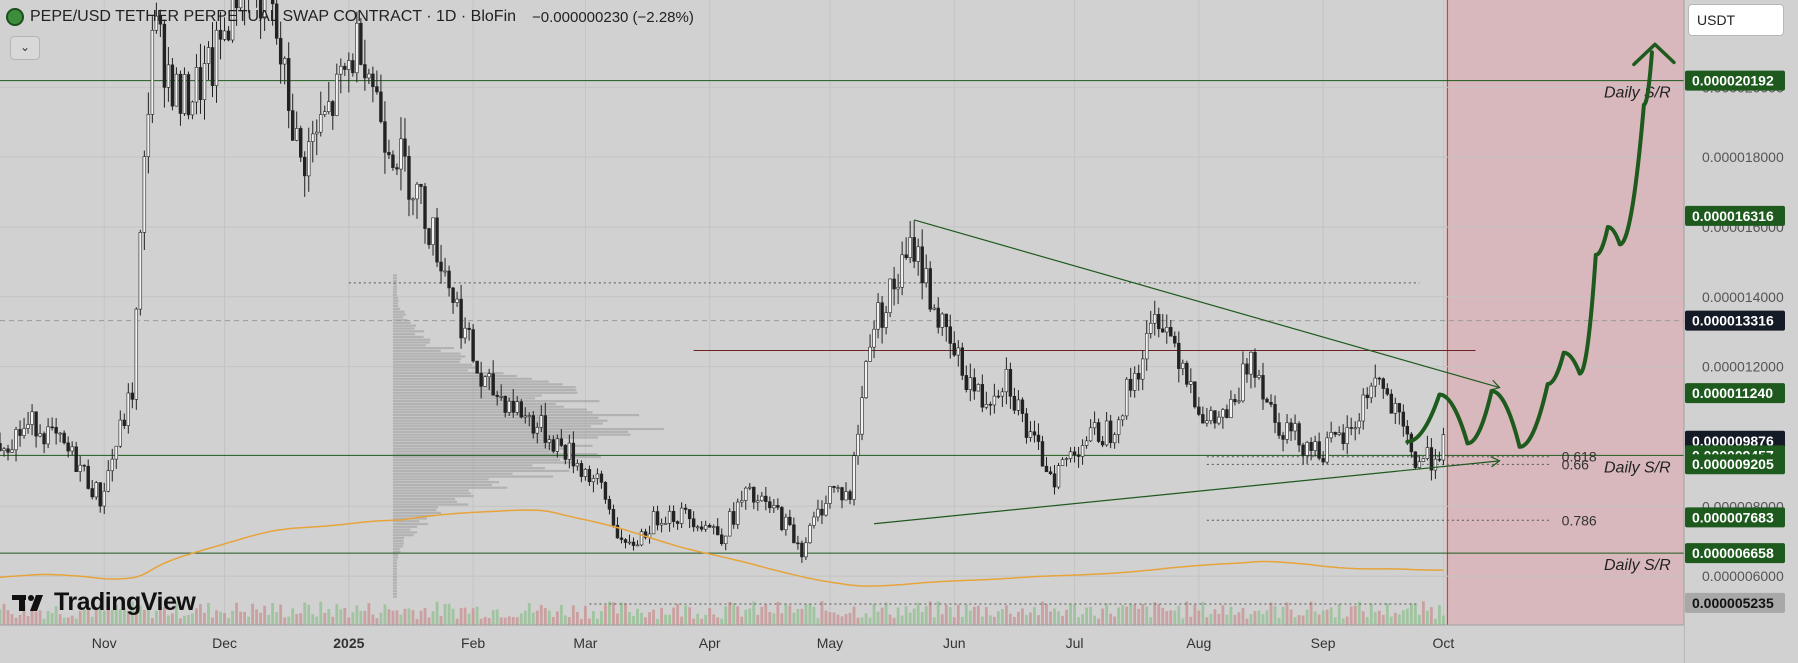 Image resolution: width=1798 pixels, height=663 pixels. Describe the element at coordinates (1735, 553) in the screenshot. I see `price-label-tag` at that location.